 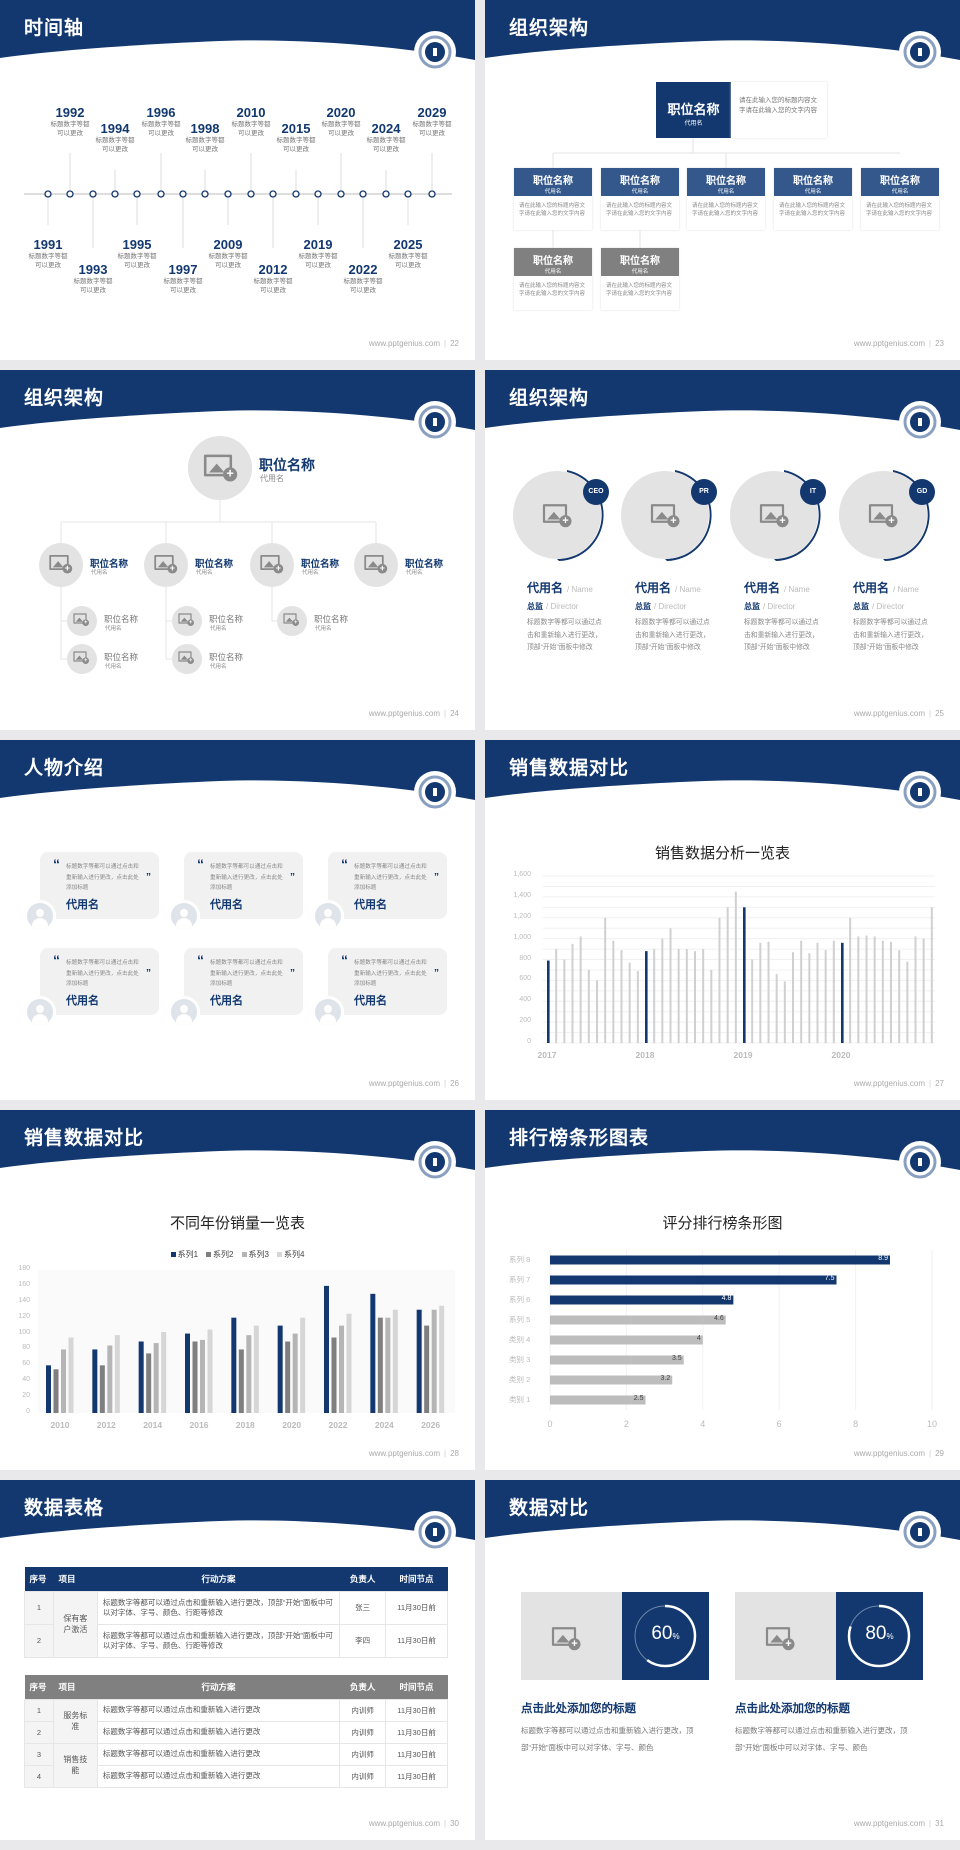 I want to click on y-tick-label: 0, so click(x=28, y=1411).